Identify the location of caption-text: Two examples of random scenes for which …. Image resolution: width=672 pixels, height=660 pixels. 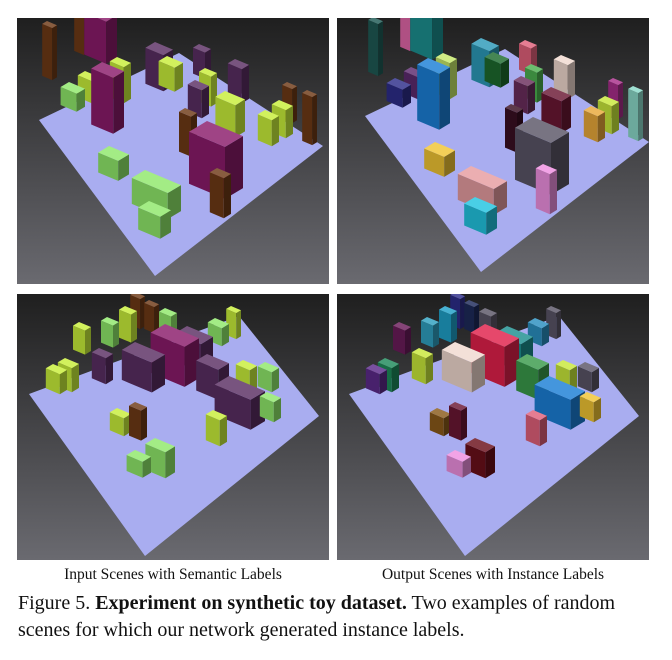
(317, 616).